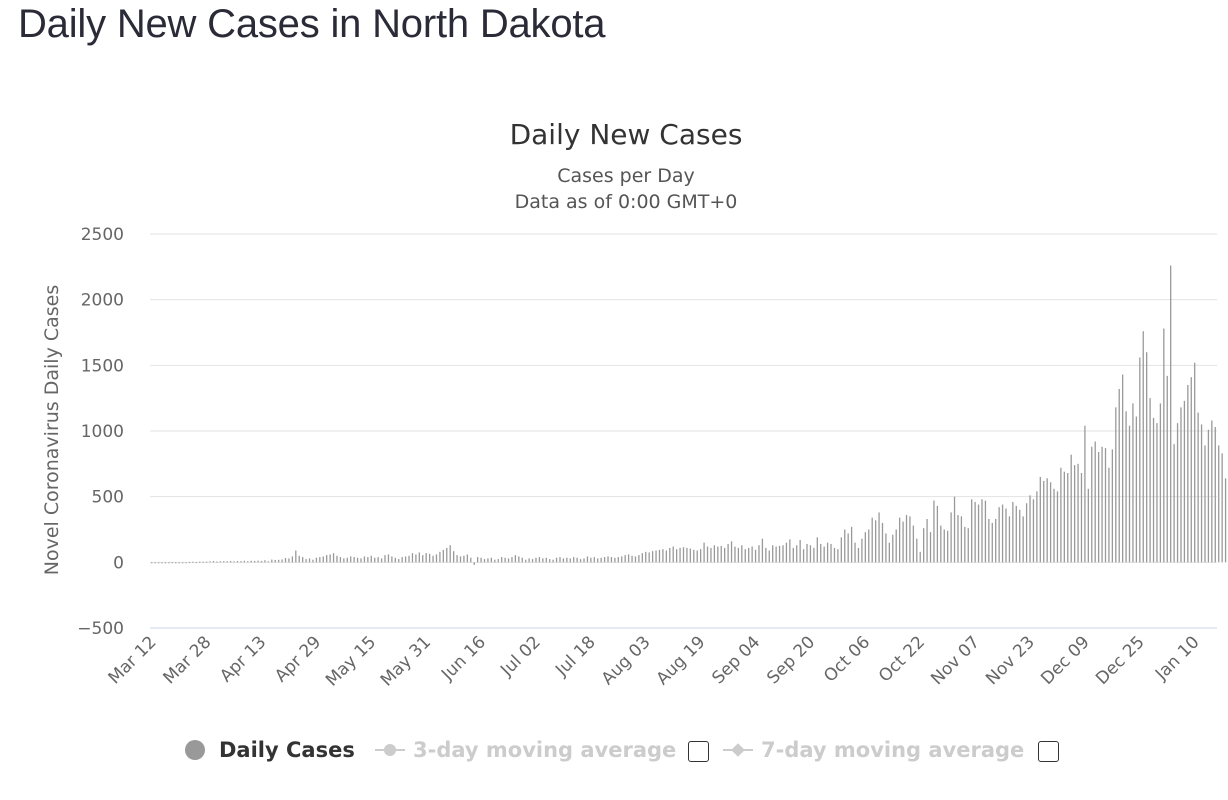 The width and height of the screenshot is (1228, 800). What do you see at coordinates (243, 659) in the screenshot?
I see `x-tick-label: Apr 13` at bounding box center [243, 659].